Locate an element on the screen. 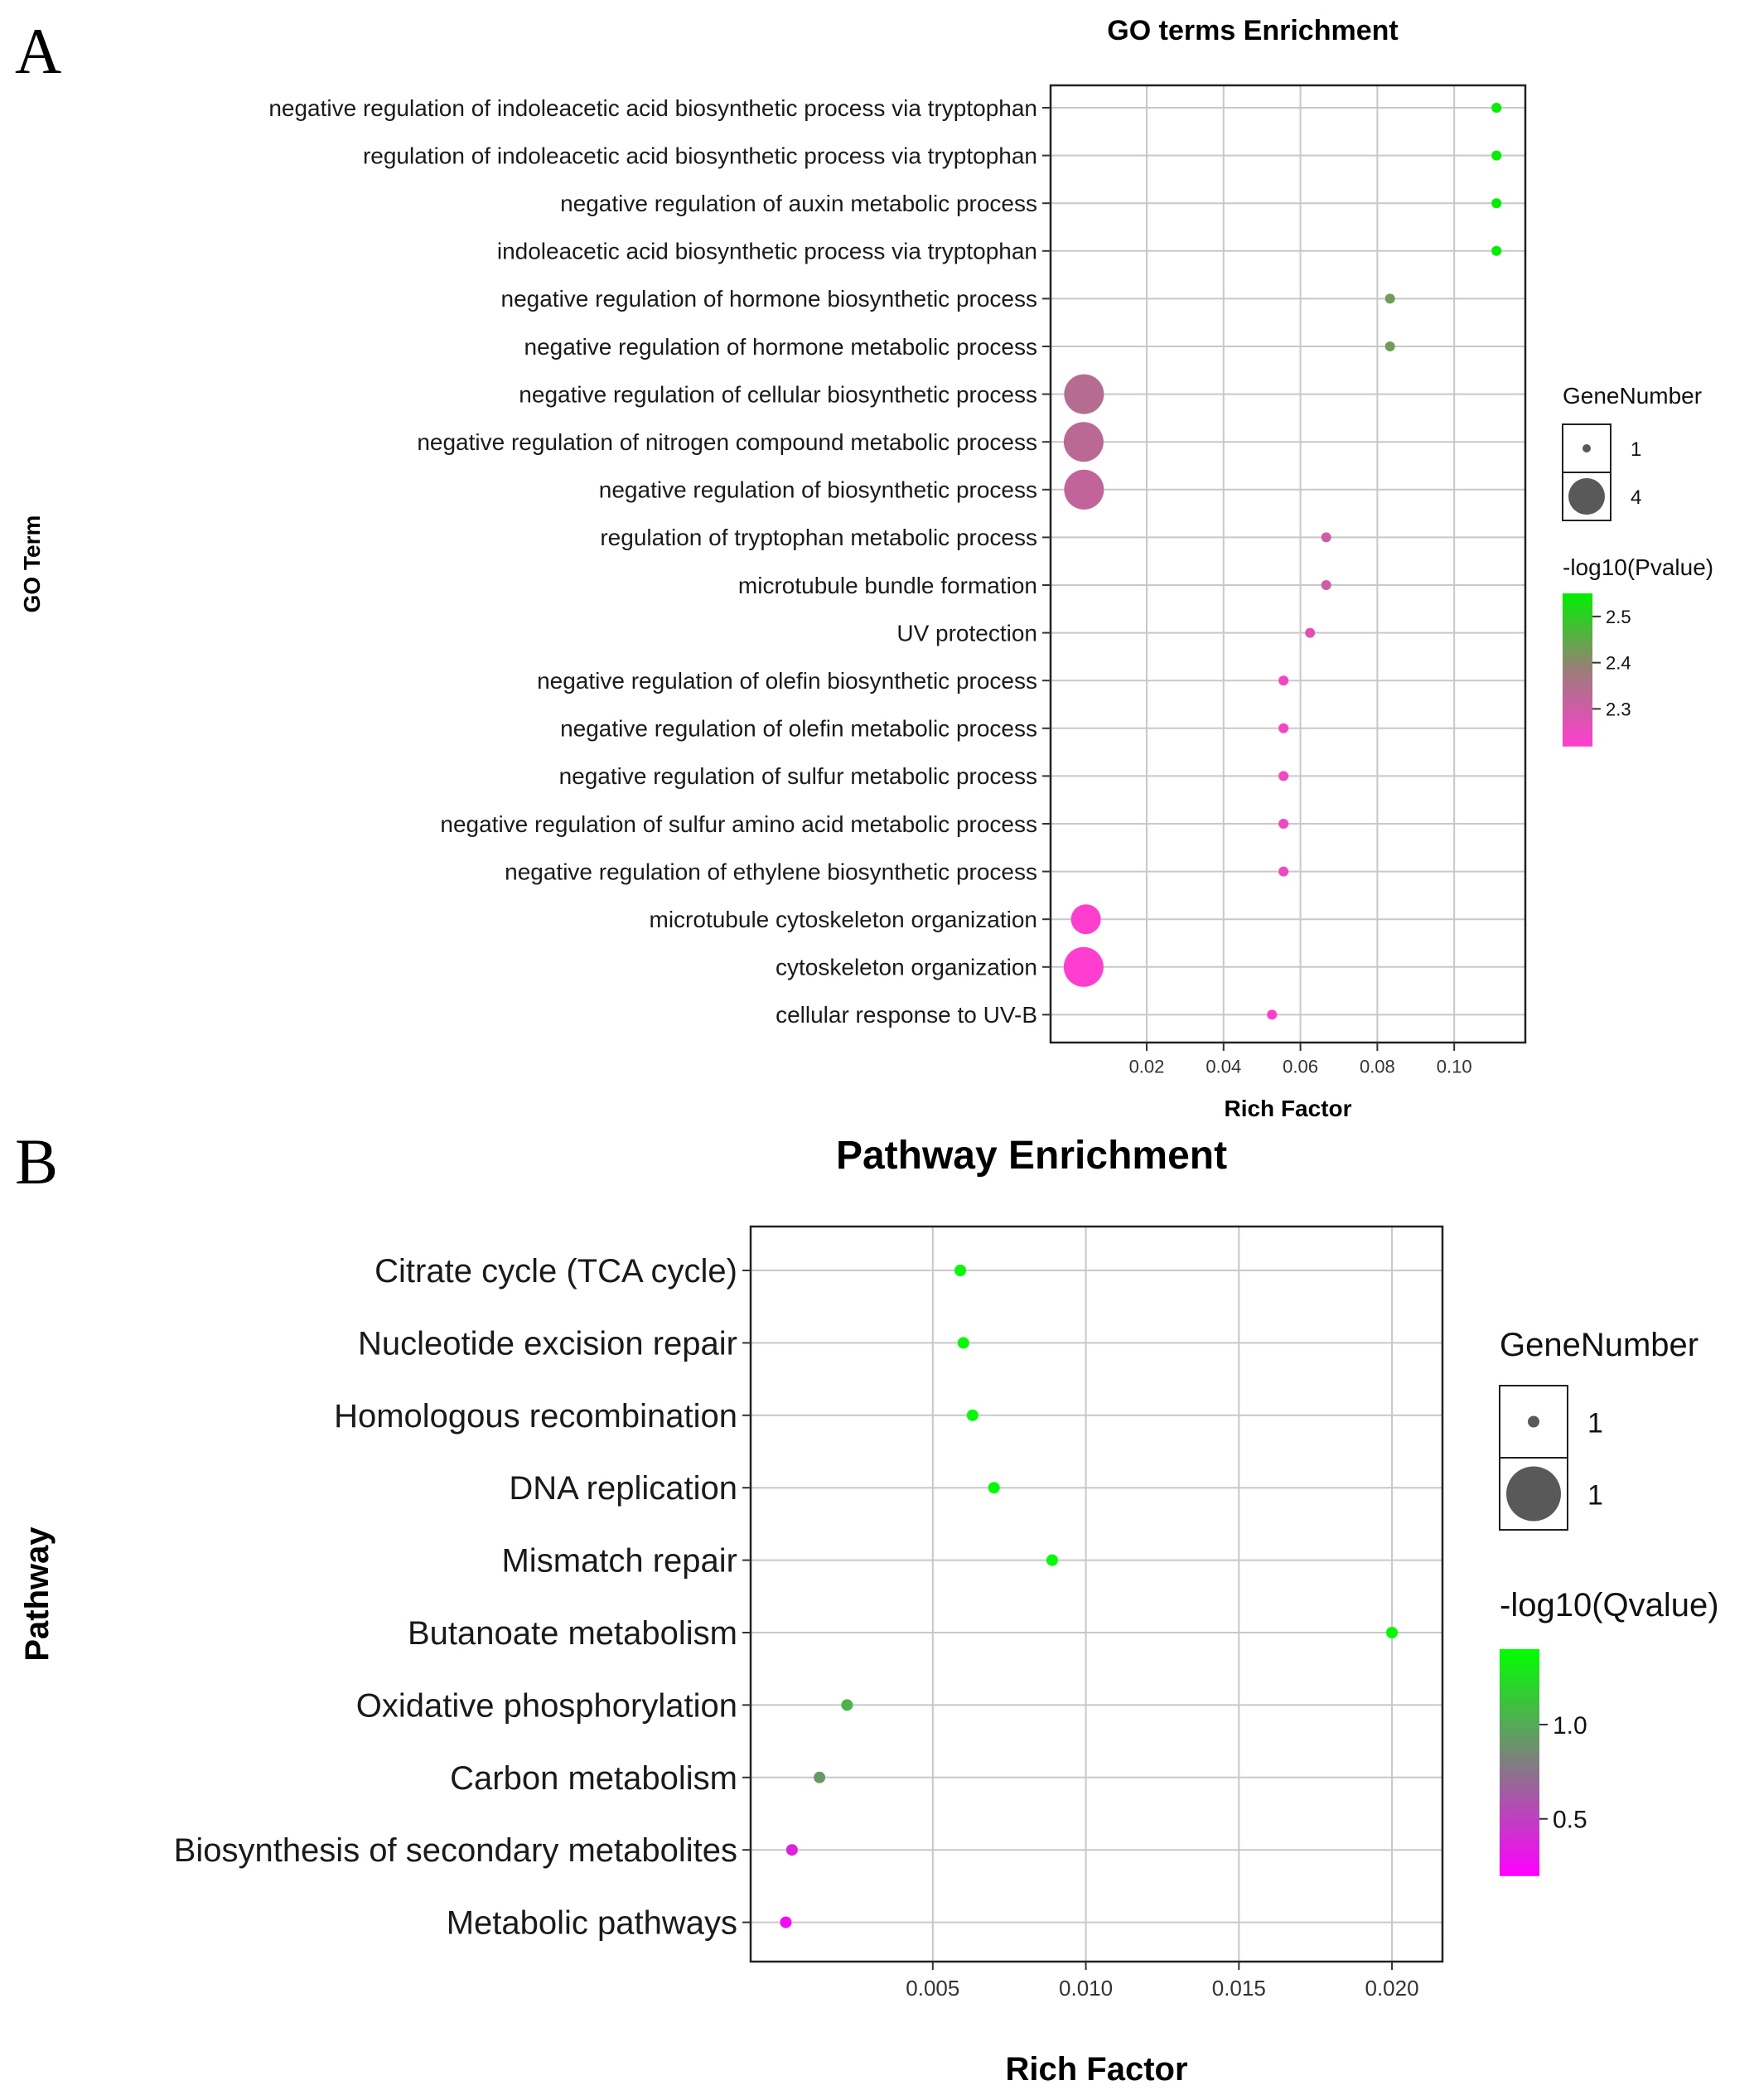 This screenshot has width=1754, height=2100. category-label: Homologous recombination is located at coordinates (535, 1417).